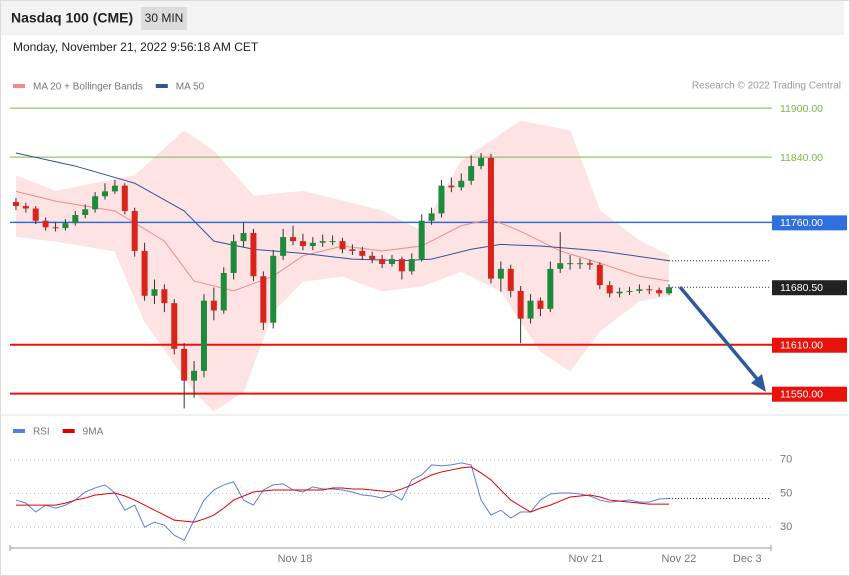 This screenshot has width=850, height=576. What do you see at coordinates (190, 87) in the screenshot?
I see `legend-label: MA 50` at bounding box center [190, 87].